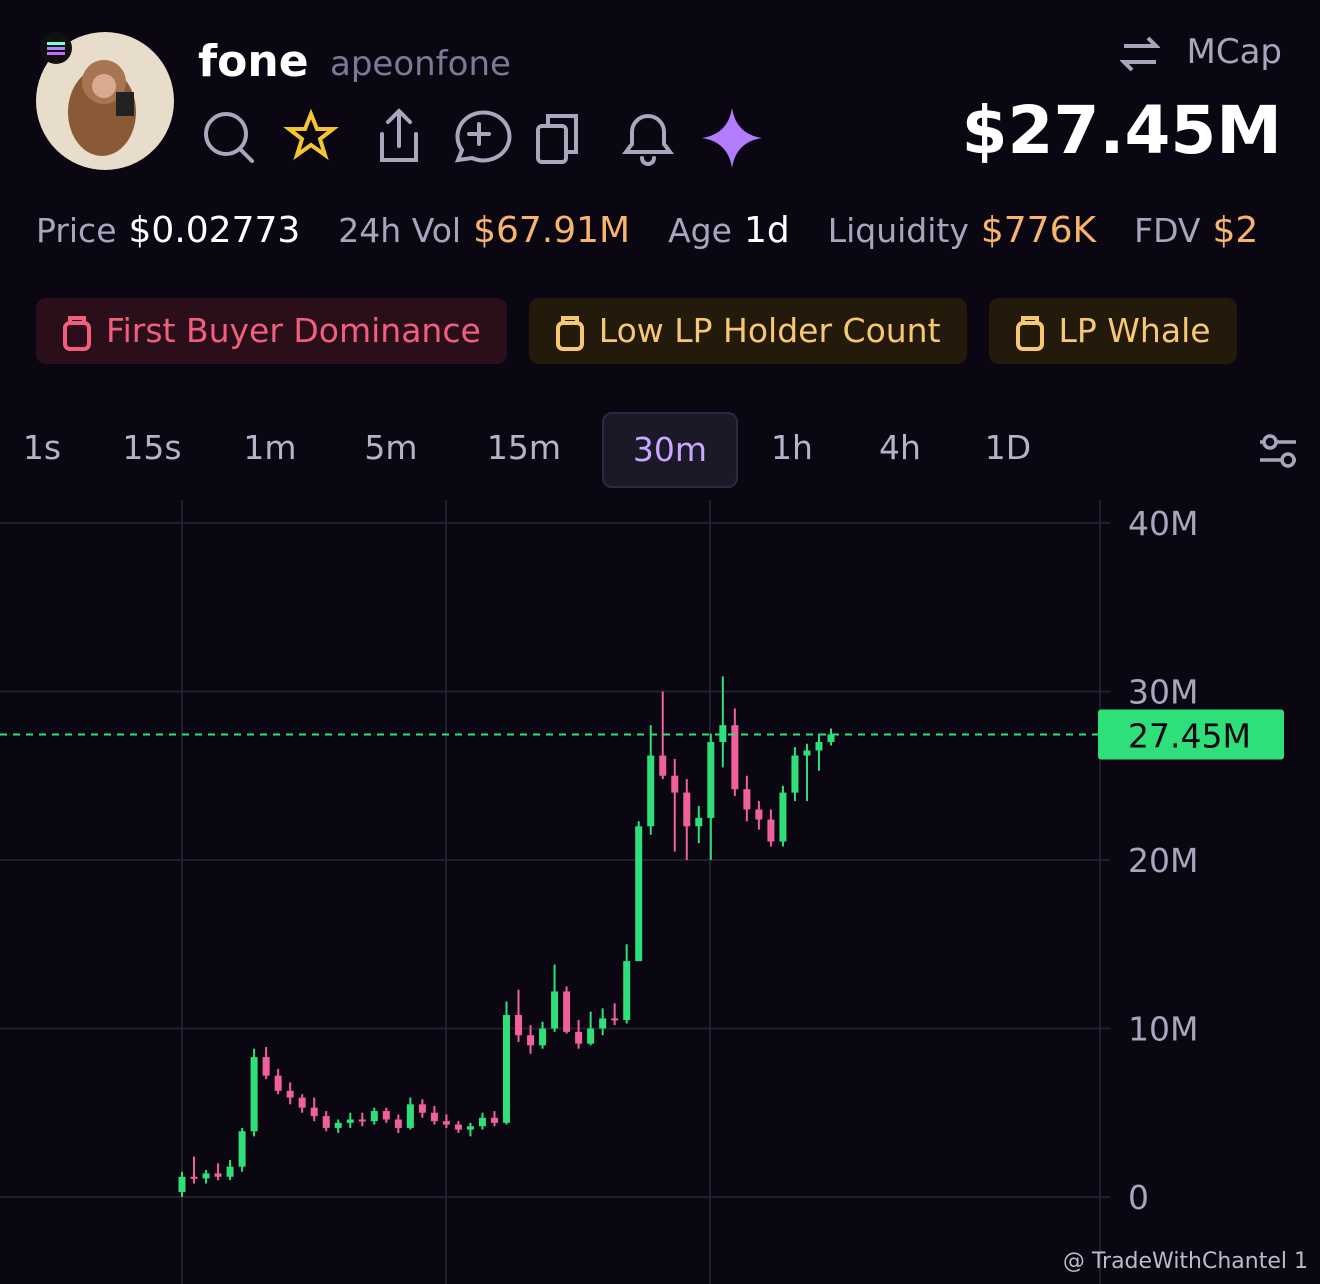 Image resolution: width=1320 pixels, height=1284 pixels. I want to click on stat-value: $776K, so click(1038, 230).